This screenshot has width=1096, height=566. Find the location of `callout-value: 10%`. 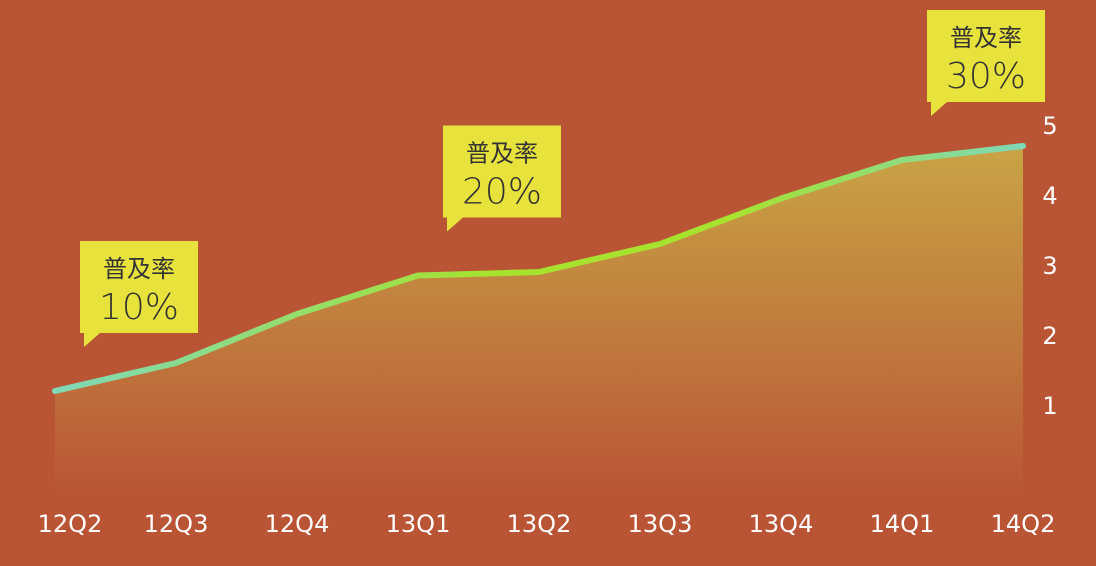

callout-value: 10% is located at coordinates (139, 307).